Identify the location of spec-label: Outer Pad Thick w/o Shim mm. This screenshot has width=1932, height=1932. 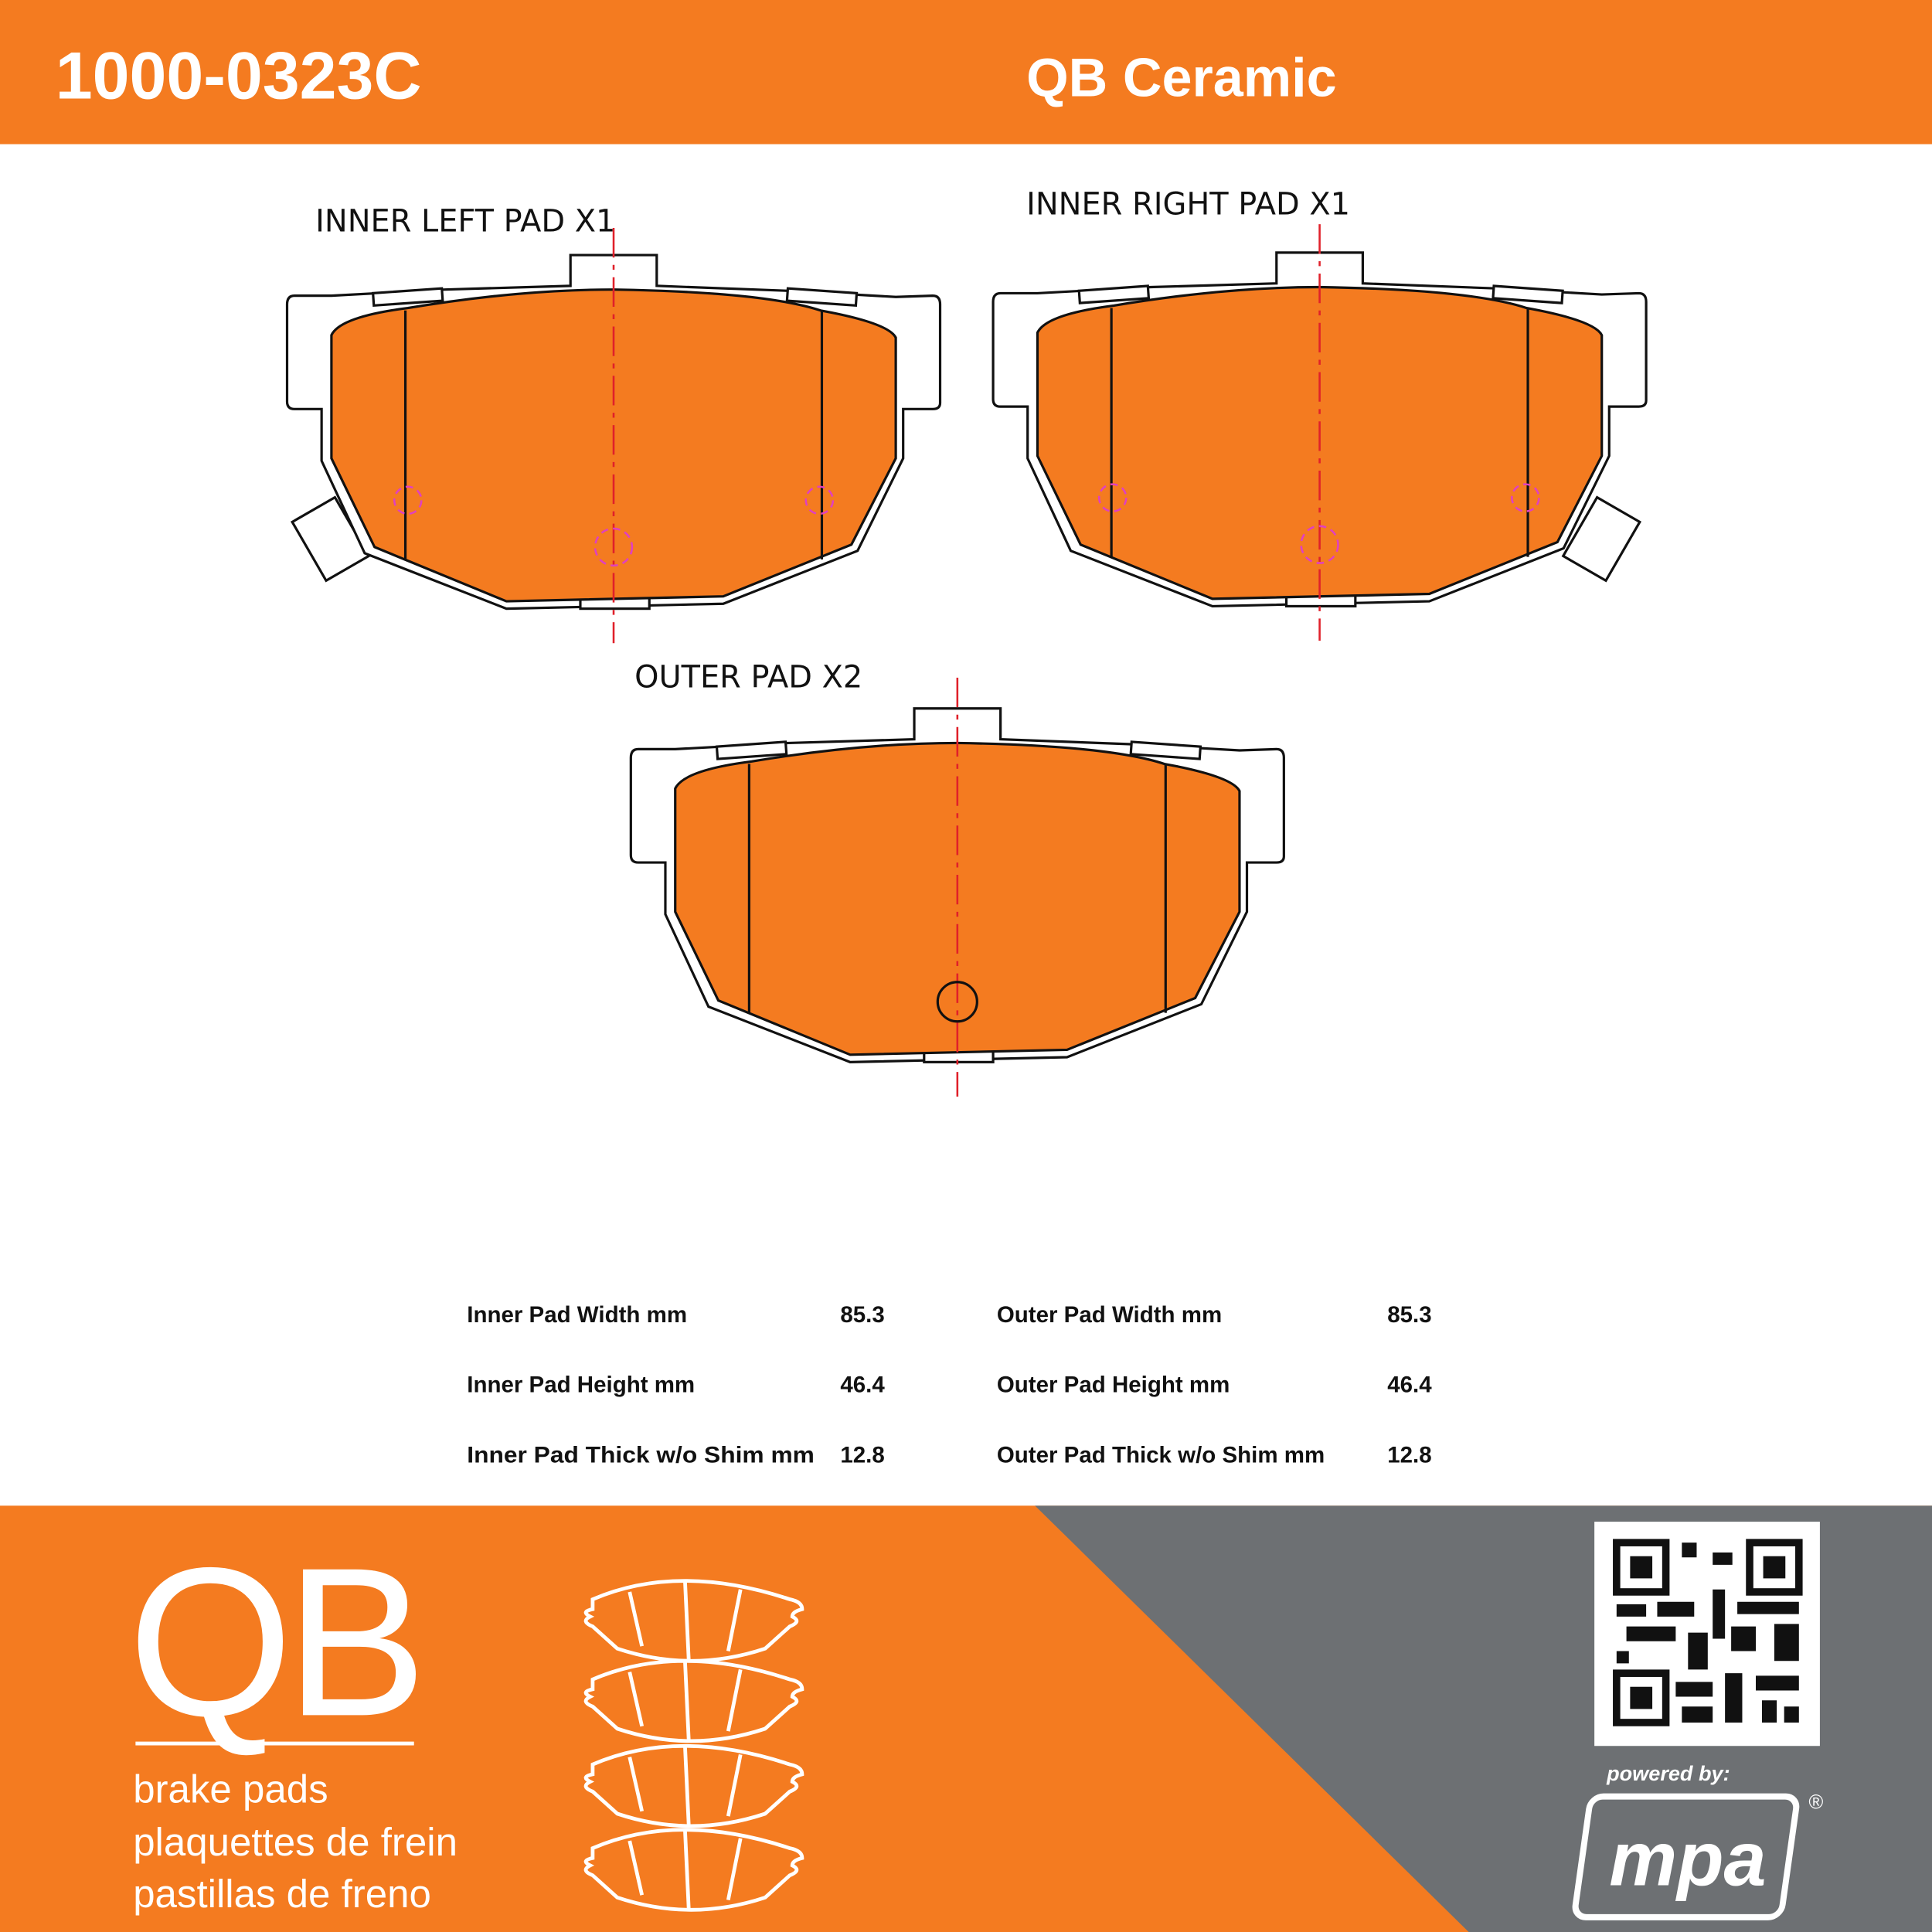
(1161, 1455).